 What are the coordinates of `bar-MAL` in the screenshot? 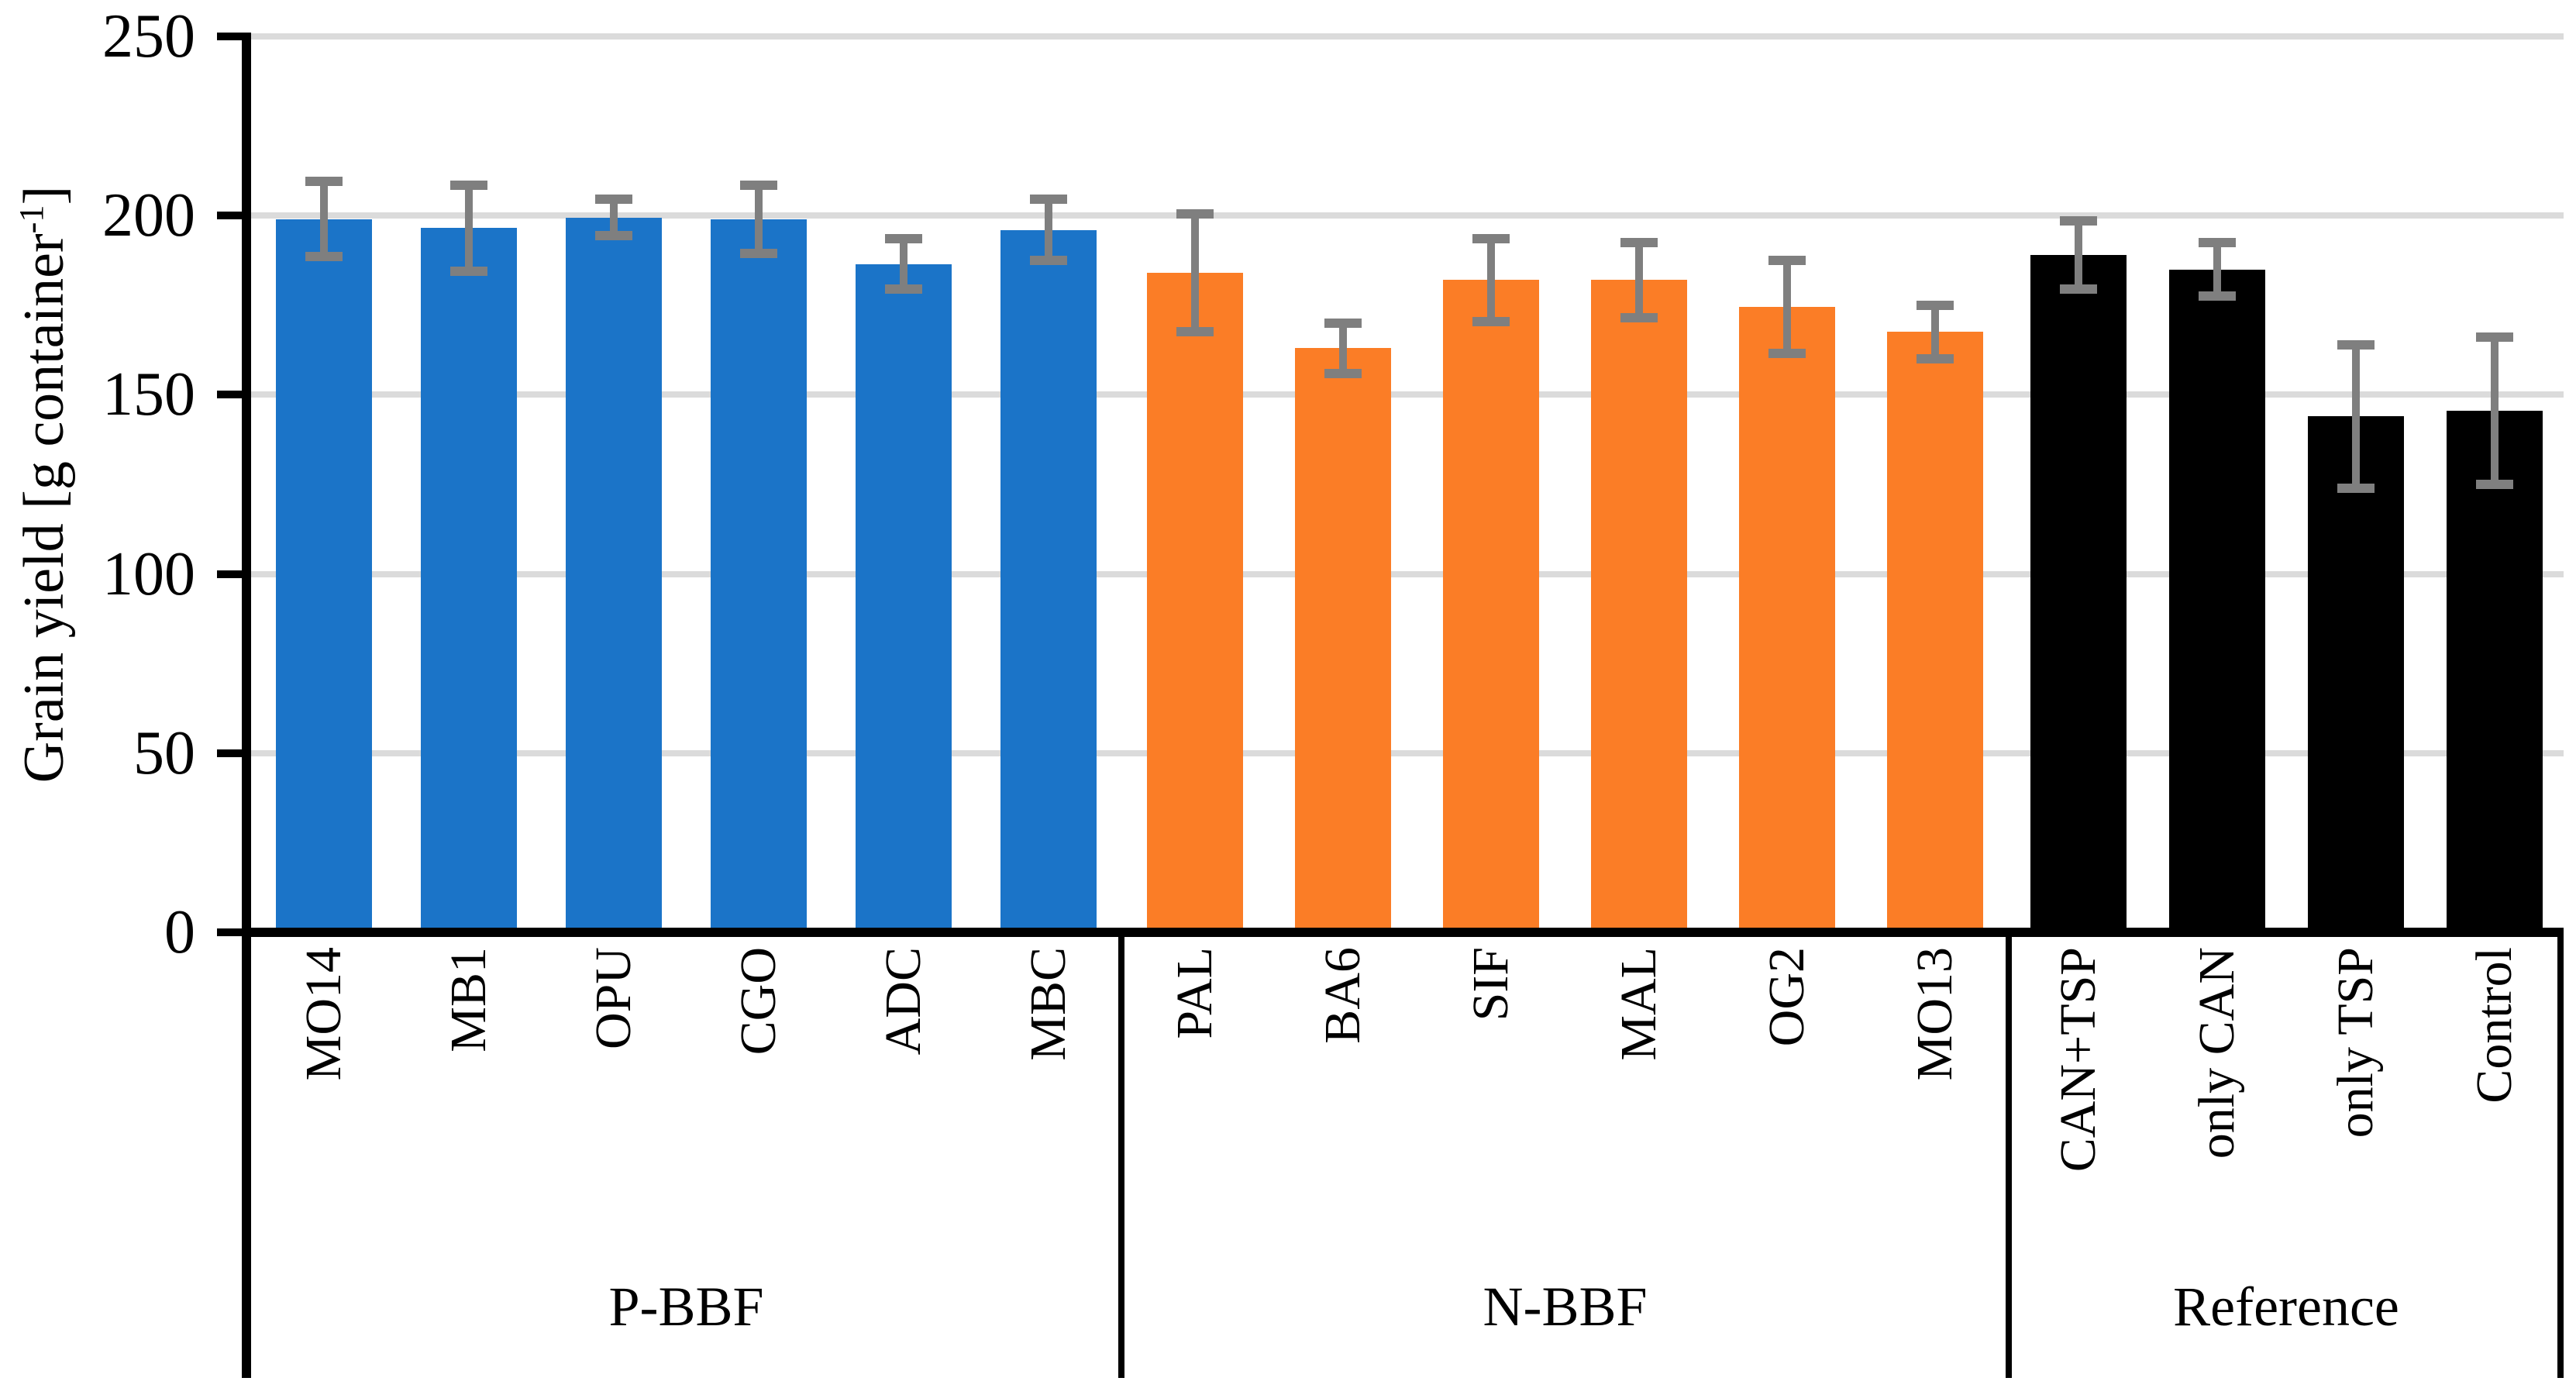 It's located at (1638, 606).